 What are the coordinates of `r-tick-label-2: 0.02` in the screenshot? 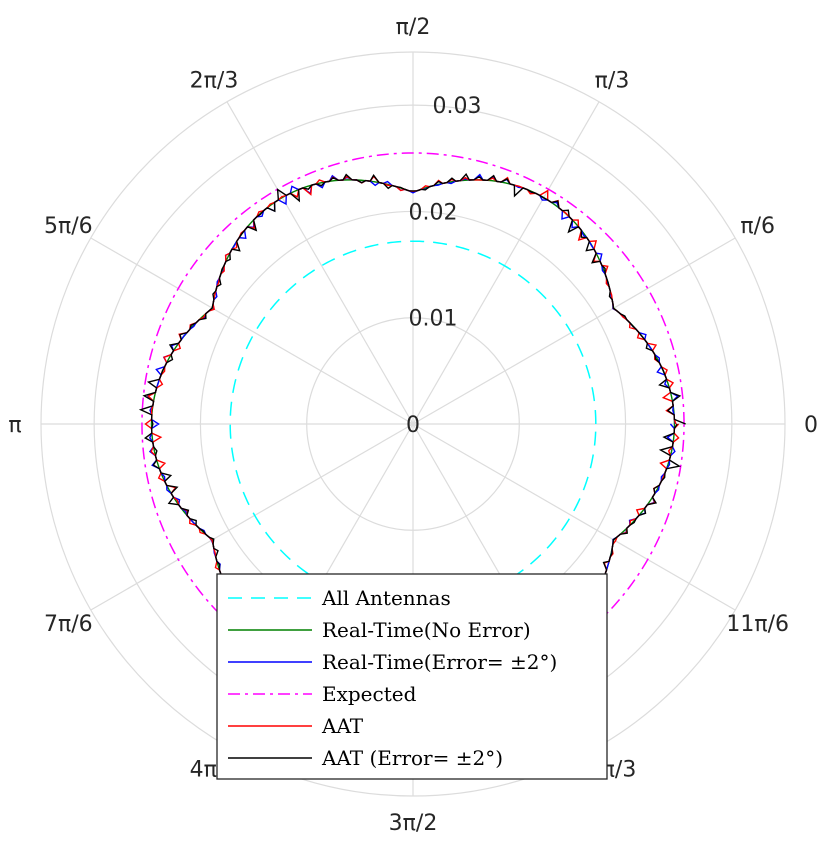 It's located at (433, 212).